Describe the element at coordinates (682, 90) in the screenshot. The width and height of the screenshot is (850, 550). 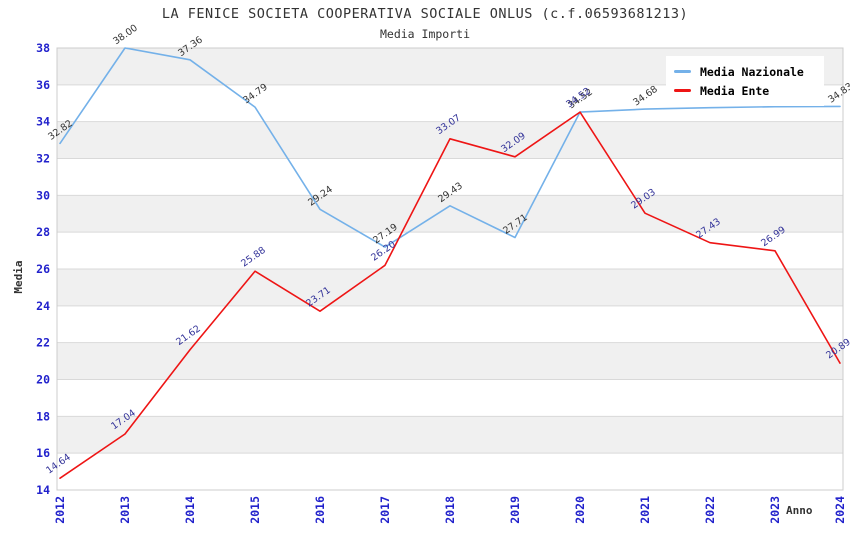
I see `ente-line-swatch` at that location.